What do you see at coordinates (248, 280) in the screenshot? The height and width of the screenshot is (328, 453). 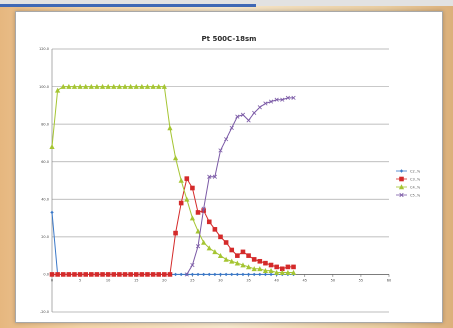 I see `x-tick-label: 35` at bounding box center [248, 280].